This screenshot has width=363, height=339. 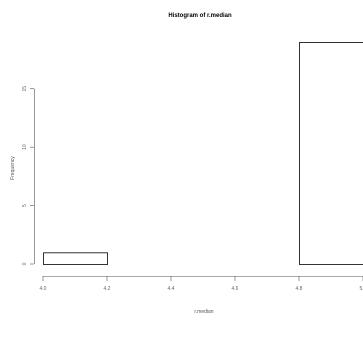 I want to click on y-tick-label: 10, so click(x=25, y=147).